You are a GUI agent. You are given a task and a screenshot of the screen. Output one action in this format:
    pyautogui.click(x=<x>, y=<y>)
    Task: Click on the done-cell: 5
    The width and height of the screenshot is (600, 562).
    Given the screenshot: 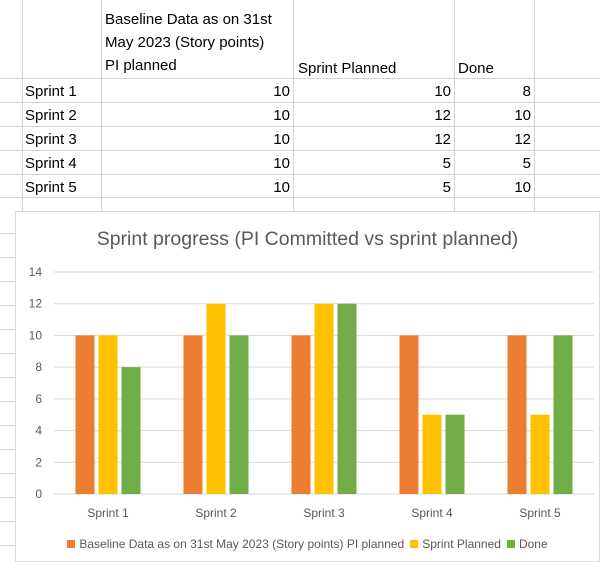 What is the action you would take?
    pyautogui.click(x=526, y=163)
    